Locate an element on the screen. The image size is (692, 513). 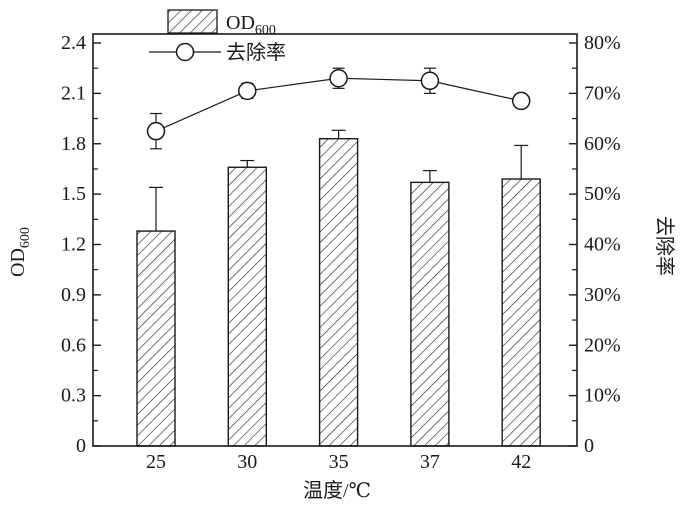
x-tick-label: 30 is located at coordinates (247, 462).